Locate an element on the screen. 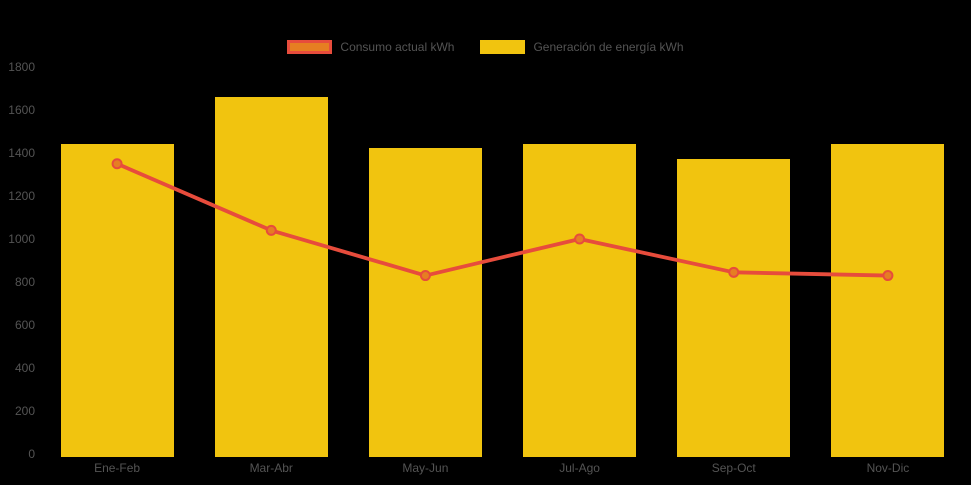 This screenshot has width=971, height=485. y-axis-tick-label: 1800 is located at coordinates (21, 67).